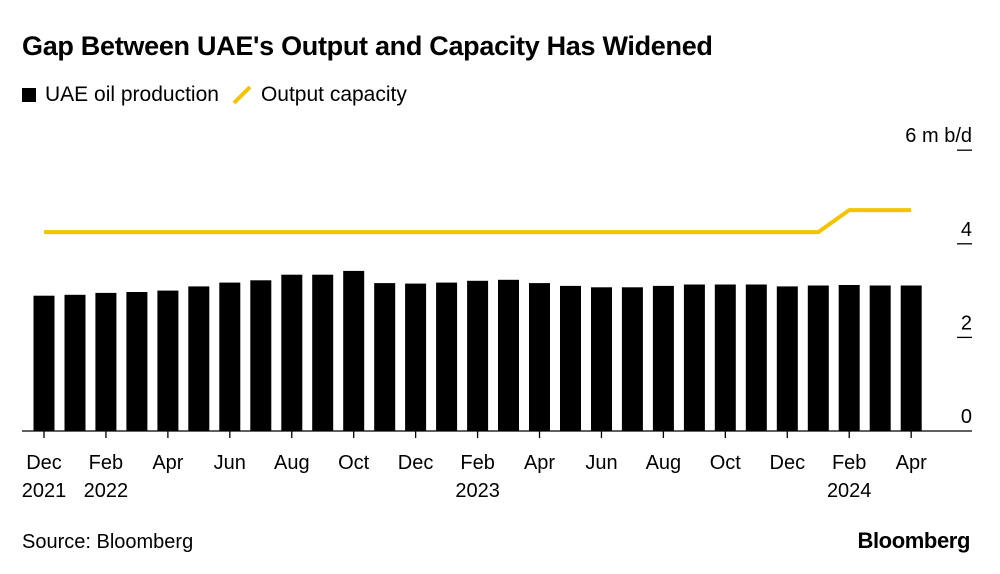 This screenshot has width=1000, height=574. Describe the element at coordinates (966, 417) in the screenshot. I see `y-tick-label: 0` at that location.